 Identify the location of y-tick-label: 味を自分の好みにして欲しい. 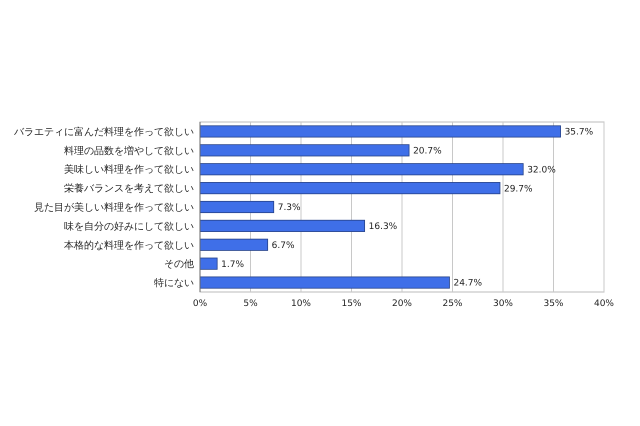
(129, 226).